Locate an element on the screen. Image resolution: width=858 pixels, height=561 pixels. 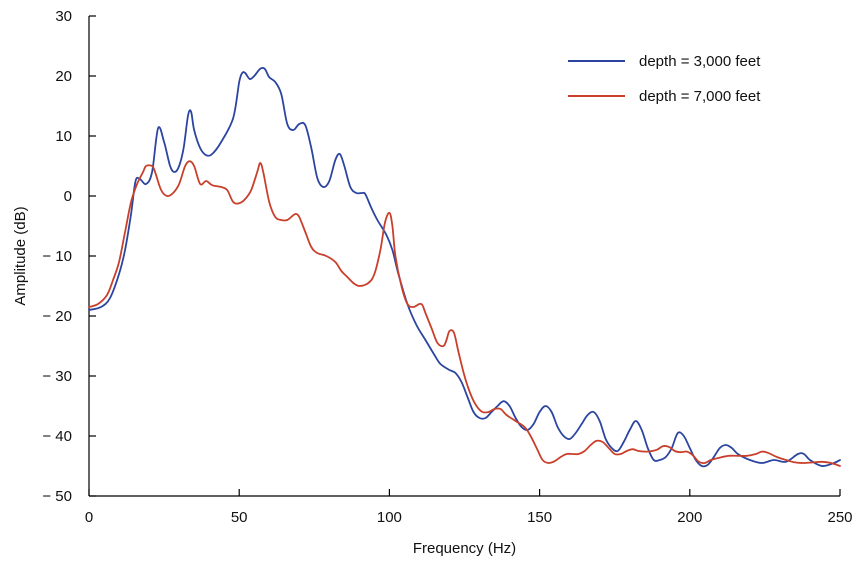
x-tick-label: 0 is located at coordinates (89, 517).